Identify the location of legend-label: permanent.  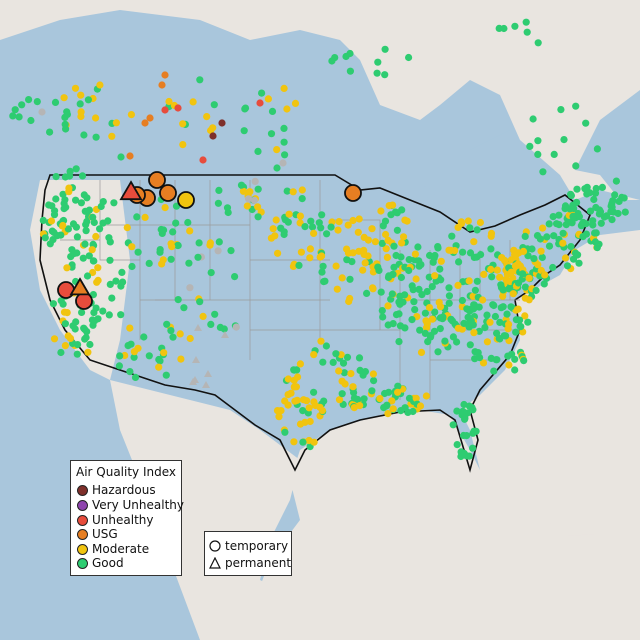
(258, 563).